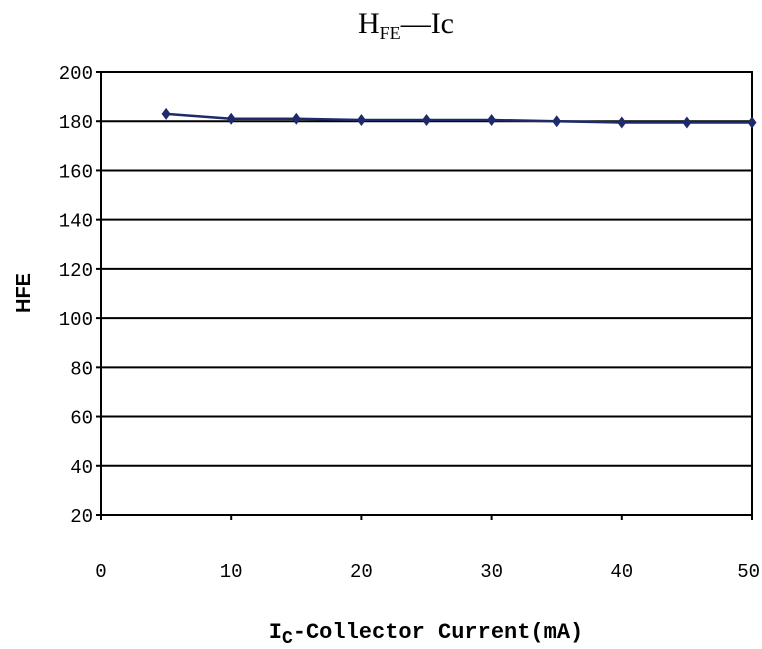 The width and height of the screenshot is (762, 649). I want to click on y-axis-label: HFE, so click(24, 293).